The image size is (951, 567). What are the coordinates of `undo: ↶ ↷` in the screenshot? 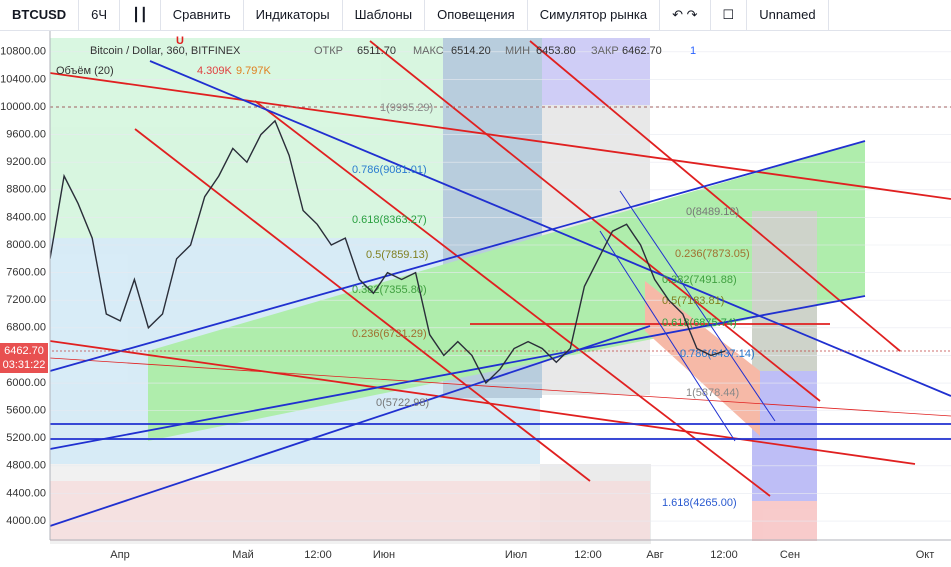 It's located at (685, 15).